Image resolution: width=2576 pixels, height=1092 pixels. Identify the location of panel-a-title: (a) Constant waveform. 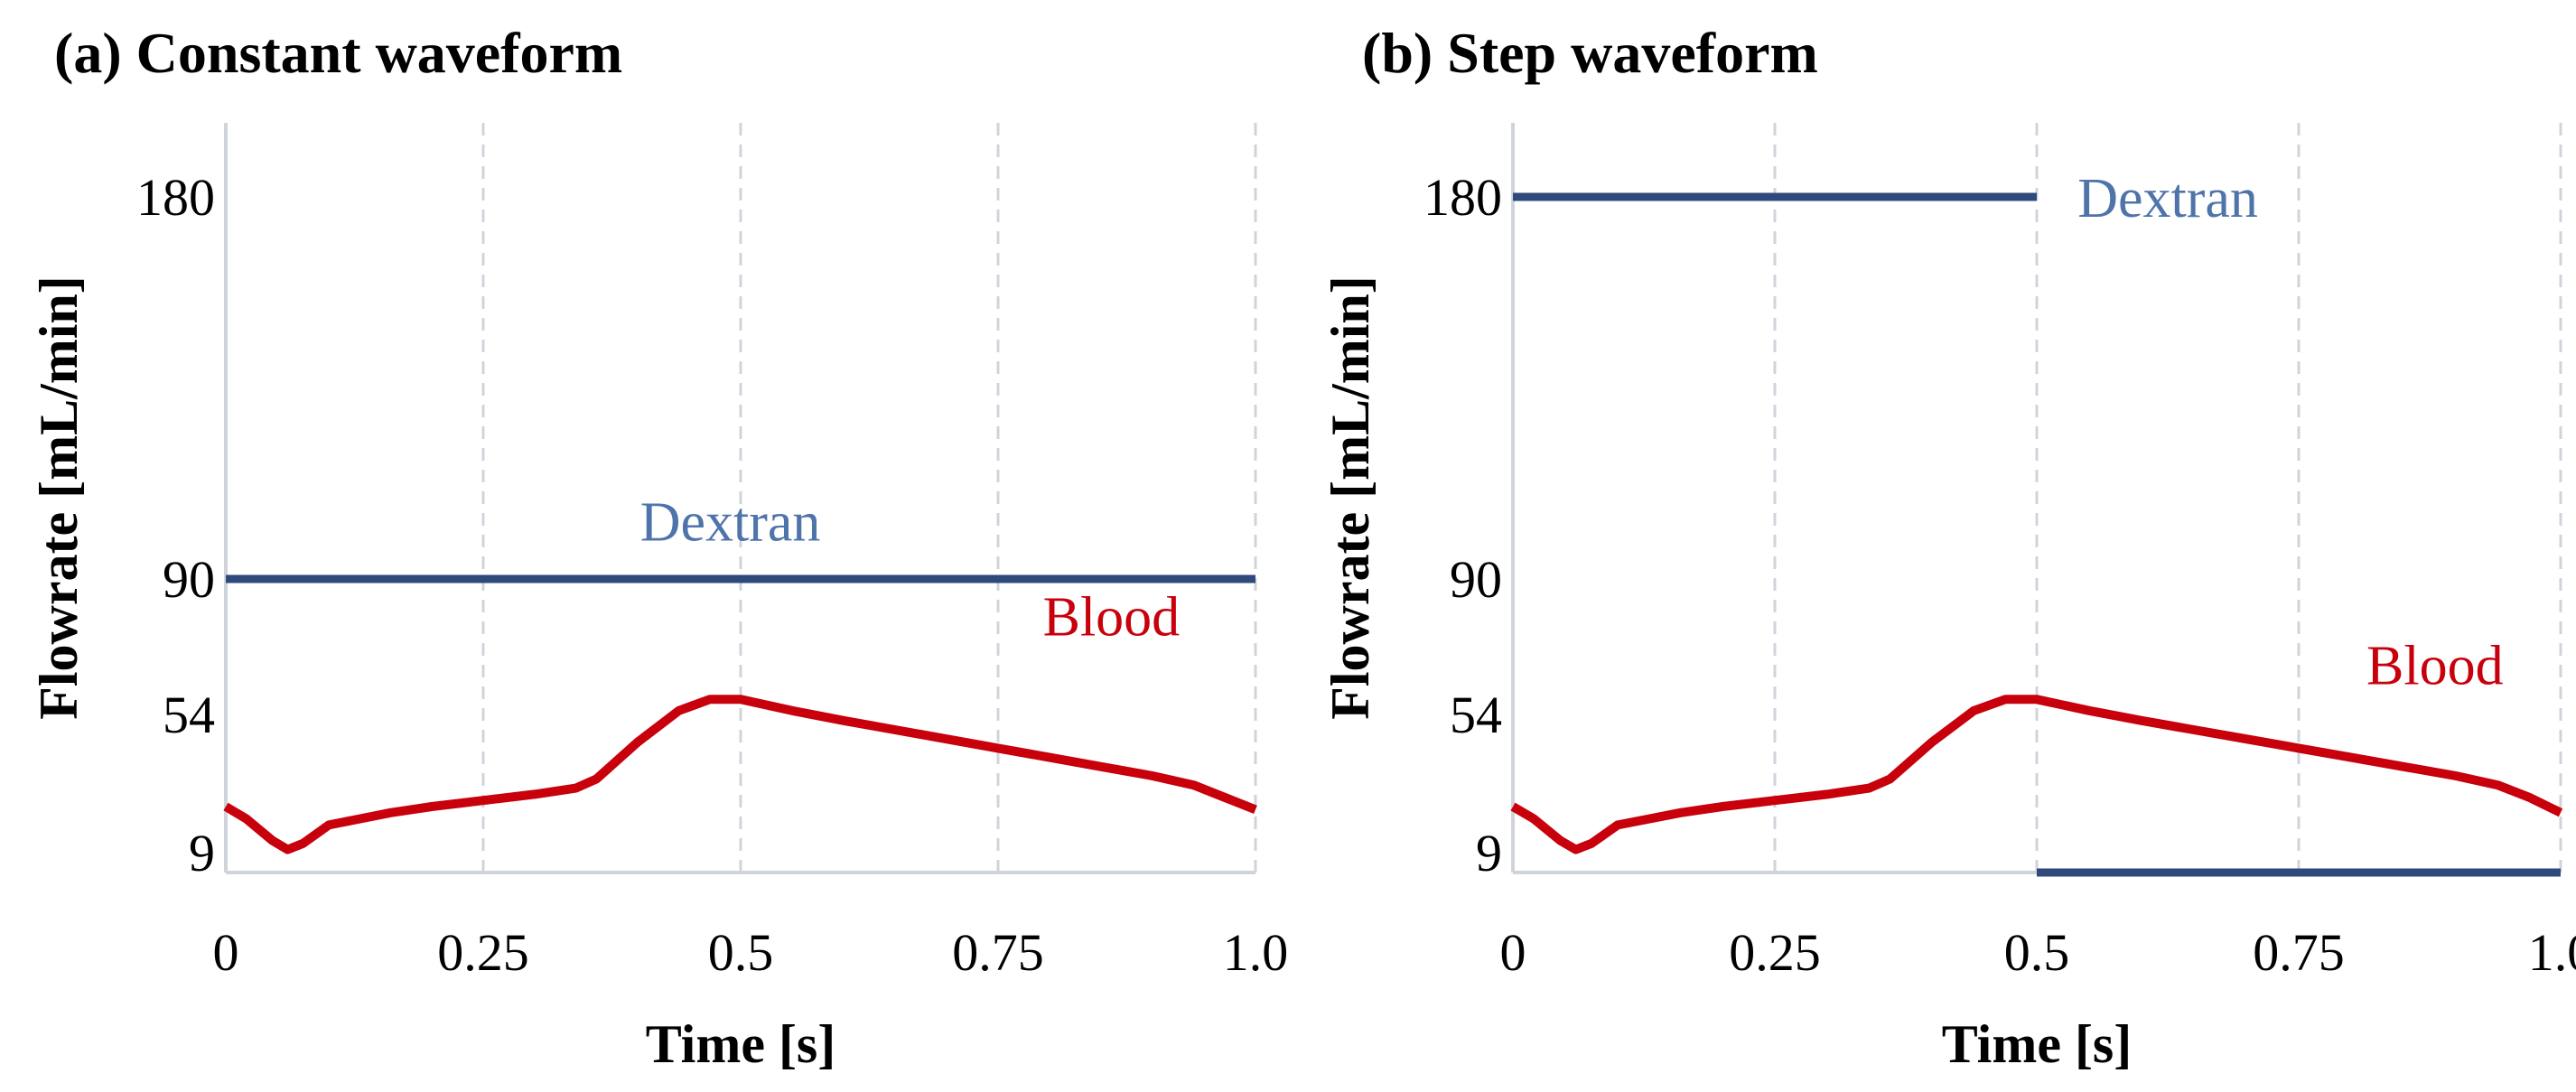
(338, 53).